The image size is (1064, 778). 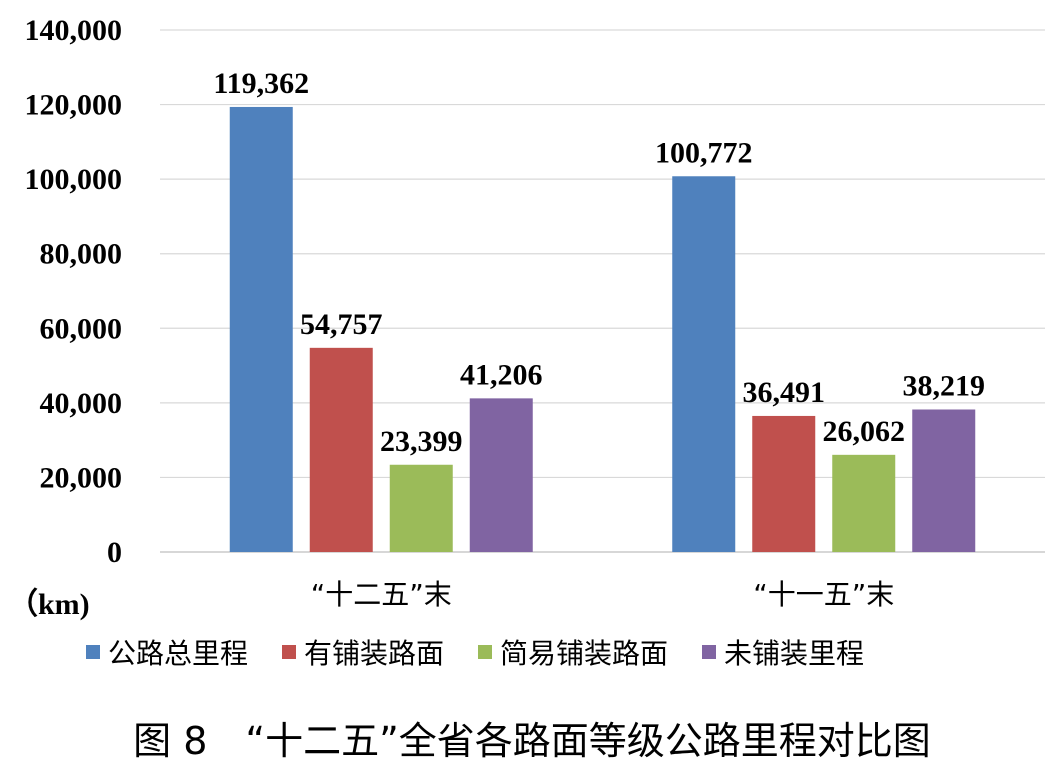 What do you see at coordinates (178, 653) in the screenshot?
I see `legend-label: 公路总里程` at bounding box center [178, 653].